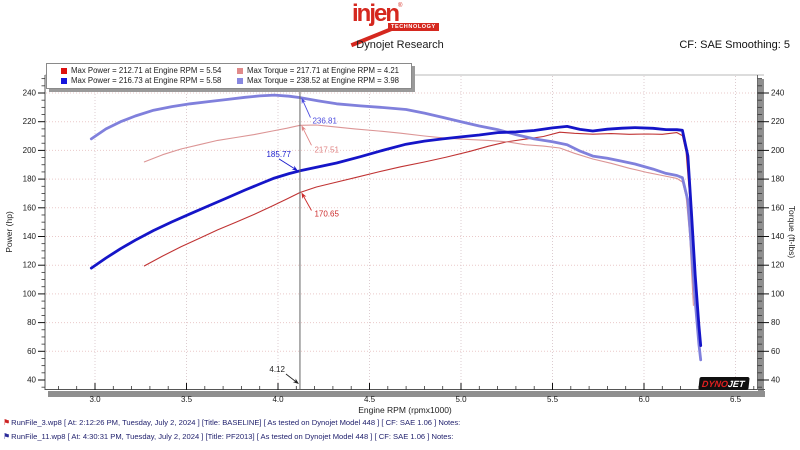 The image size is (800, 450). I want to click on dynojet-logo-dyno: DYNO, so click(715, 384).